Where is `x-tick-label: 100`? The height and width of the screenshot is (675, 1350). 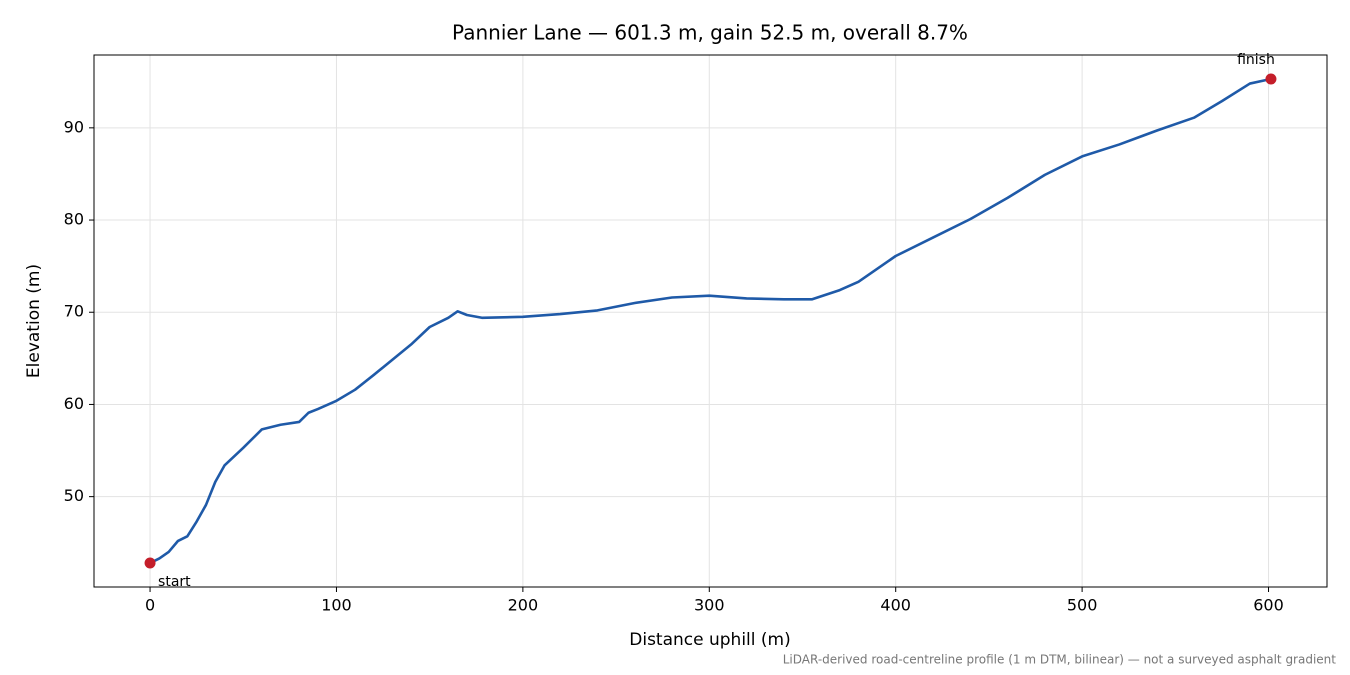 x-tick-label: 100 is located at coordinates (336, 605).